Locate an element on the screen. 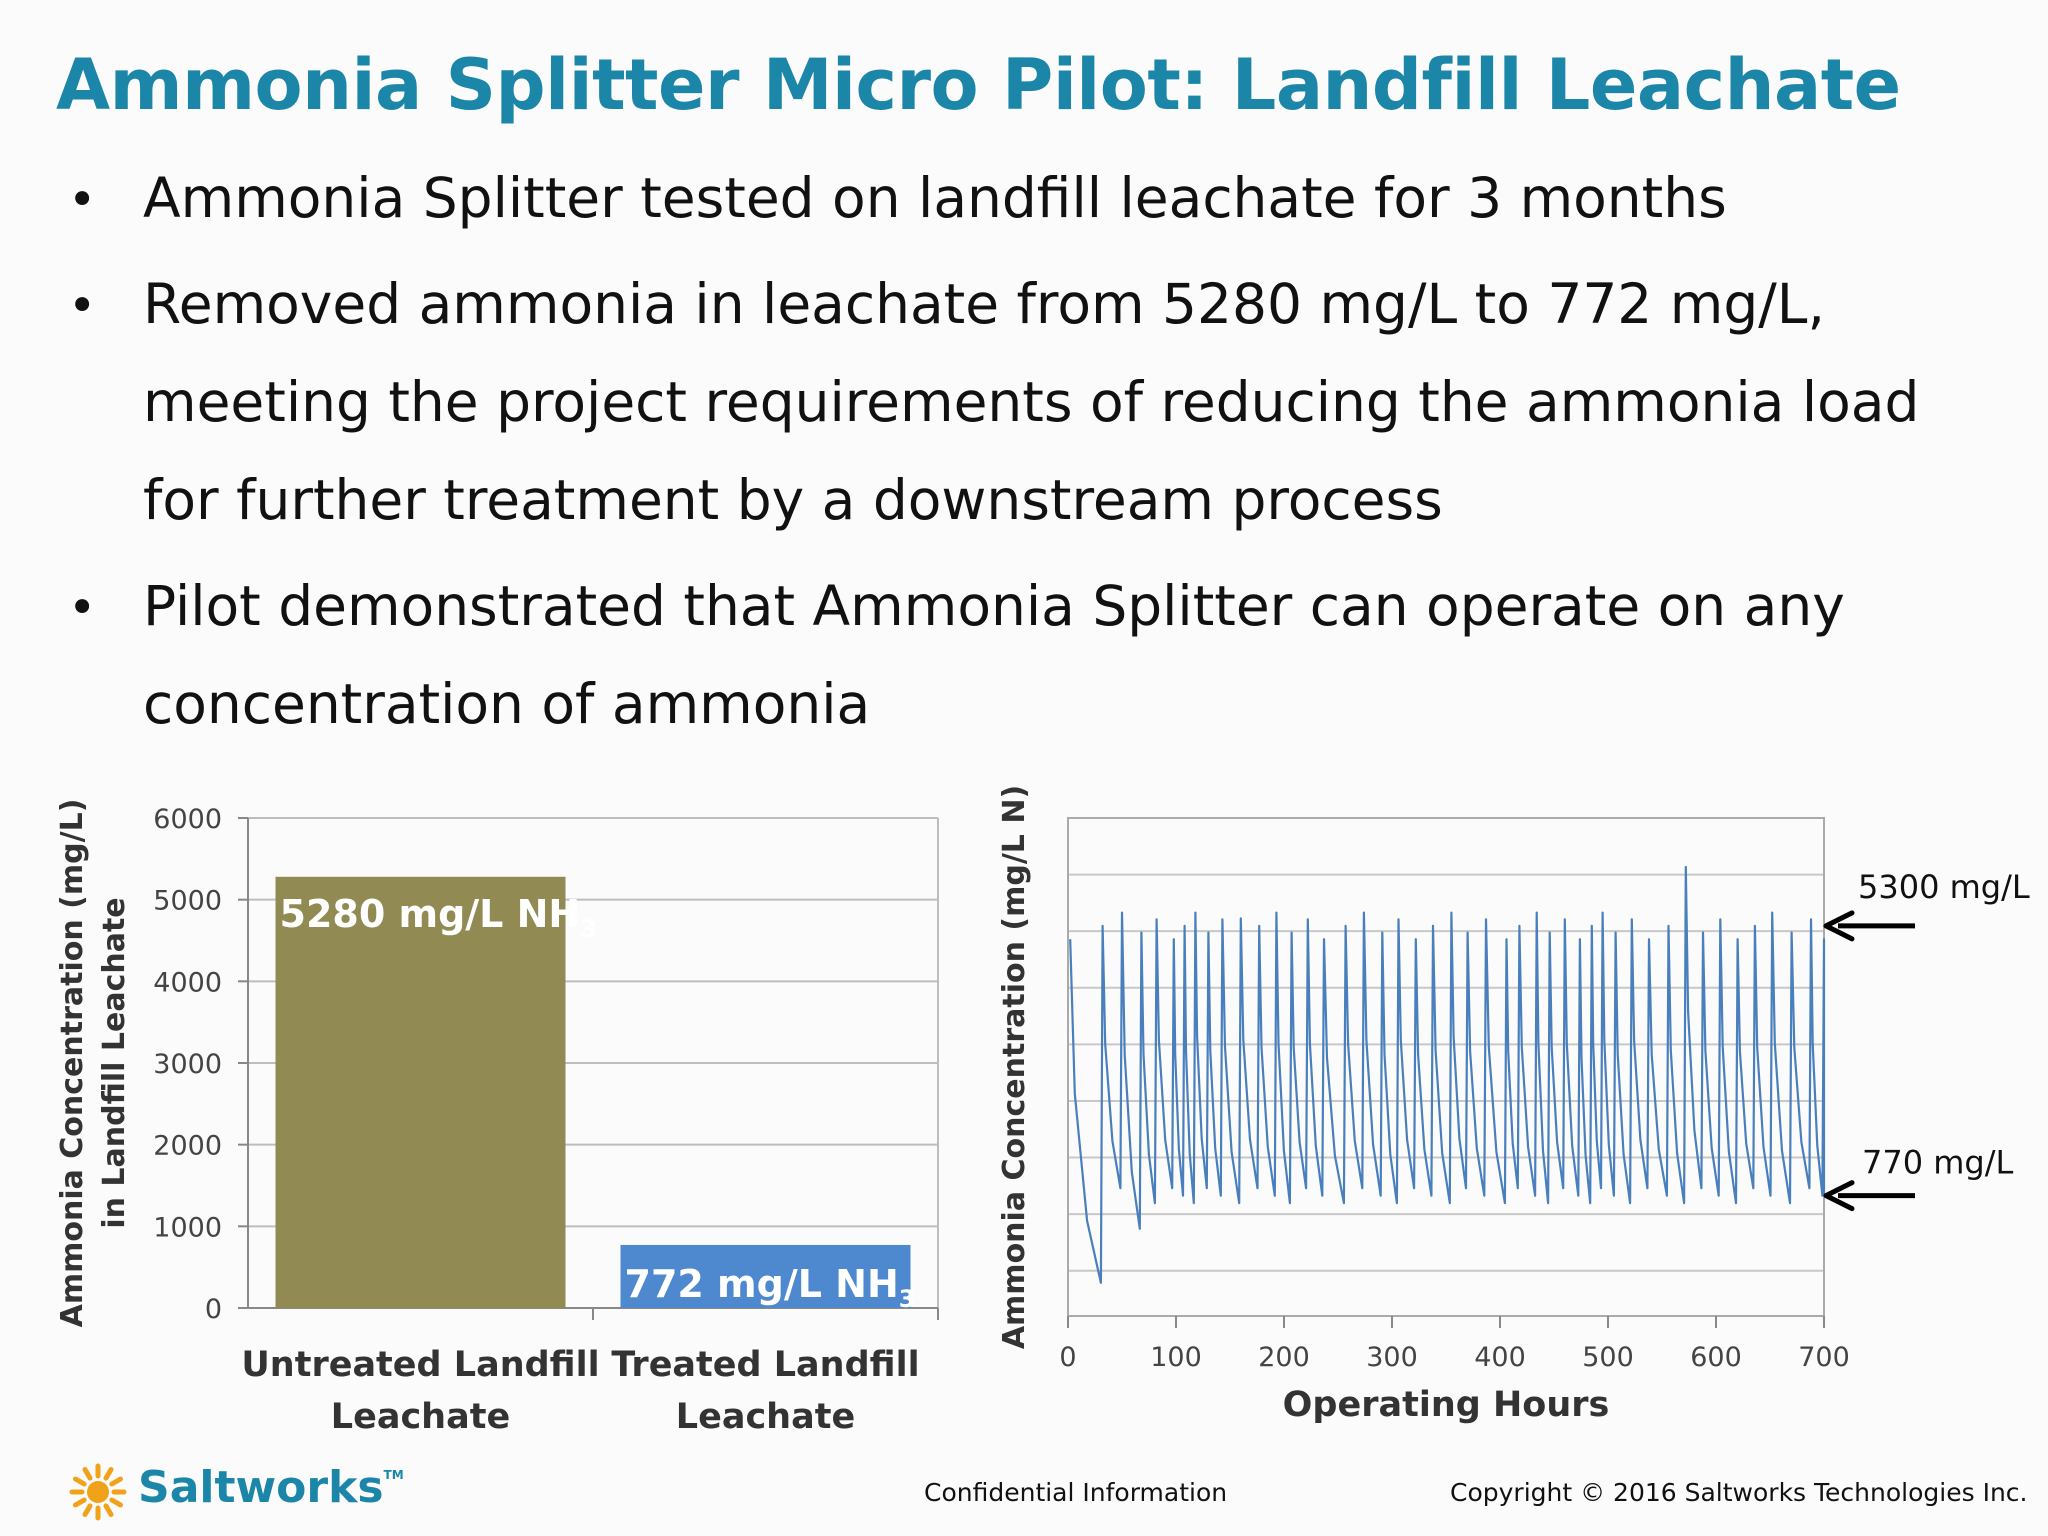 The width and height of the screenshot is (2048, 1536). x-category-label: Treated Landfill is located at coordinates (765, 1365).